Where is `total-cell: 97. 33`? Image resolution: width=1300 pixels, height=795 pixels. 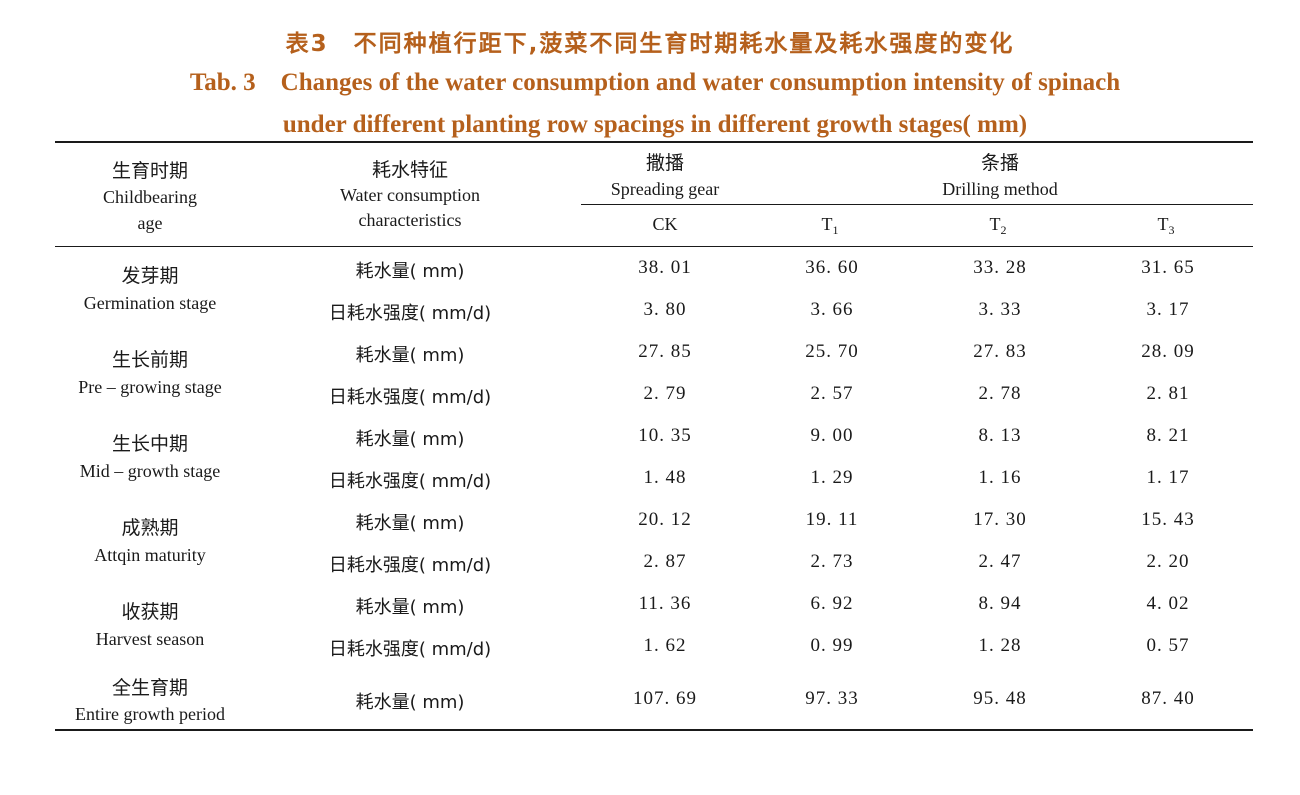
total-cell: 97. 33 is located at coordinates (832, 698).